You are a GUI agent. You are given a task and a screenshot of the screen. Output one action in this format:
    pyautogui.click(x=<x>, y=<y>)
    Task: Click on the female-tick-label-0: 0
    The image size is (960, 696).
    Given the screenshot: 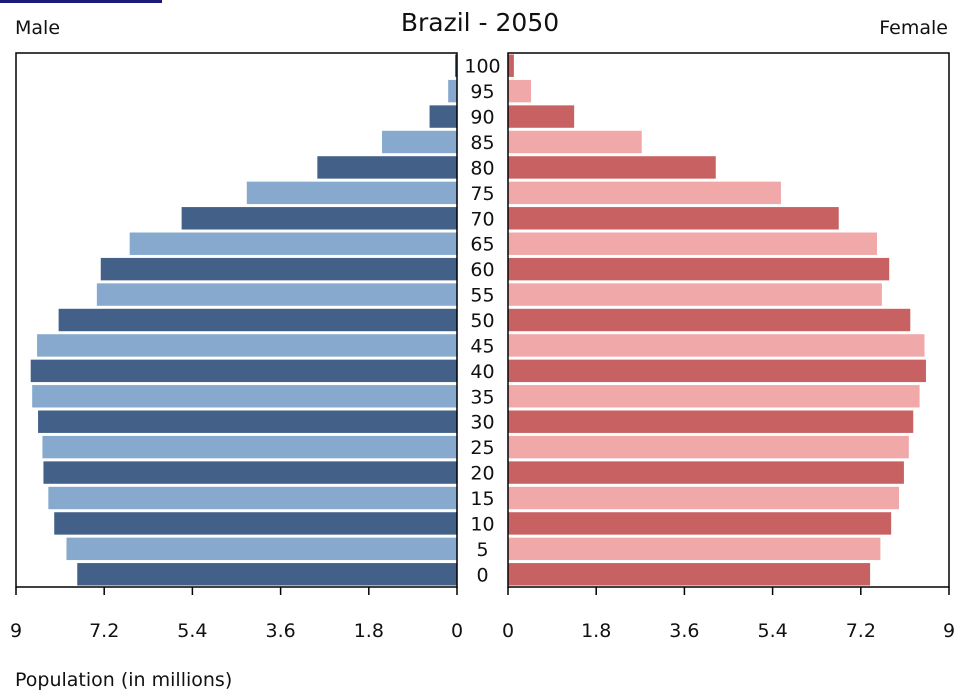 What is the action you would take?
    pyautogui.click(x=508, y=631)
    